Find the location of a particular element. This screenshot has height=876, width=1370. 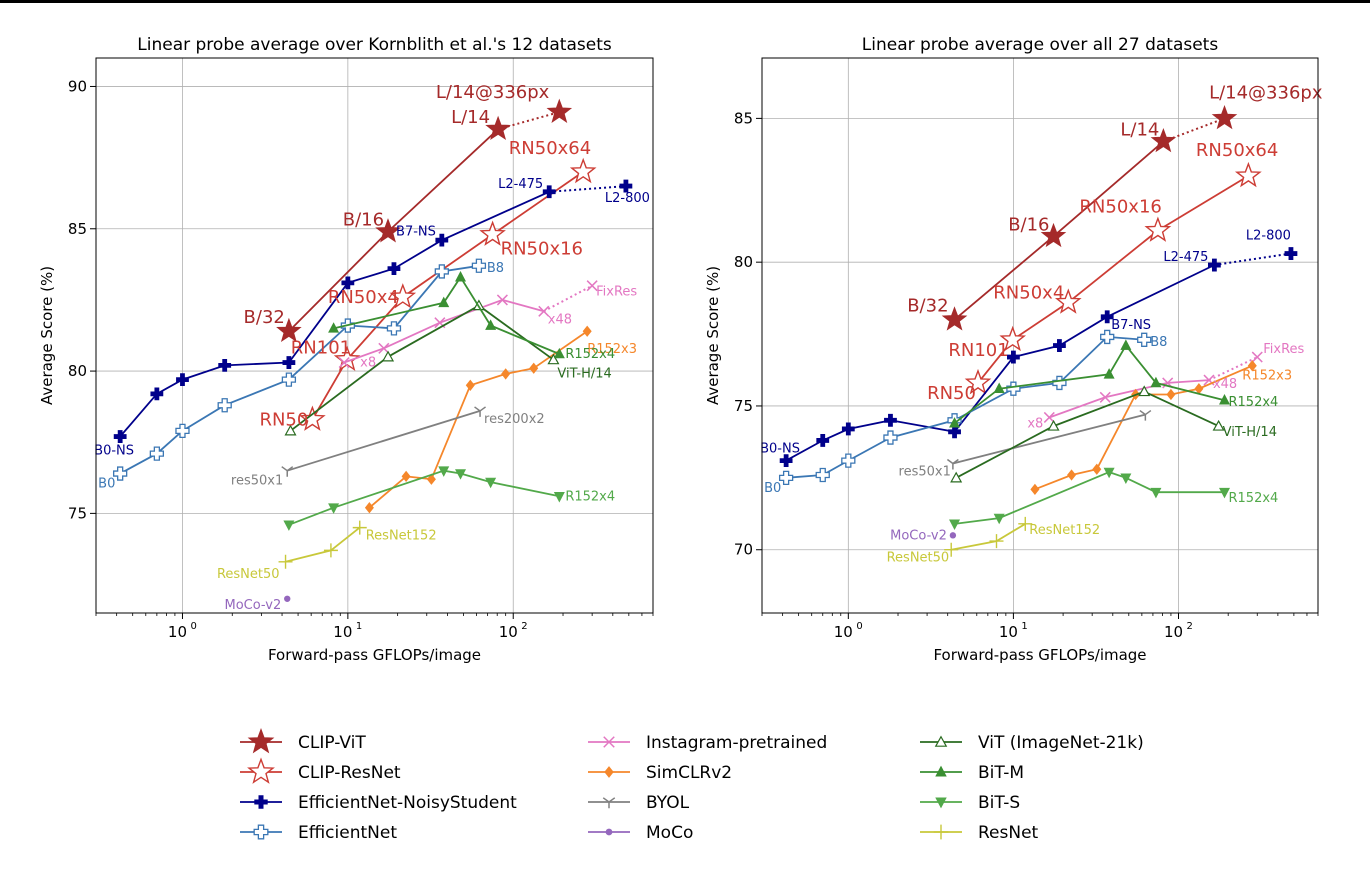

point-annotation: R152x4 is located at coordinates (590, 496).